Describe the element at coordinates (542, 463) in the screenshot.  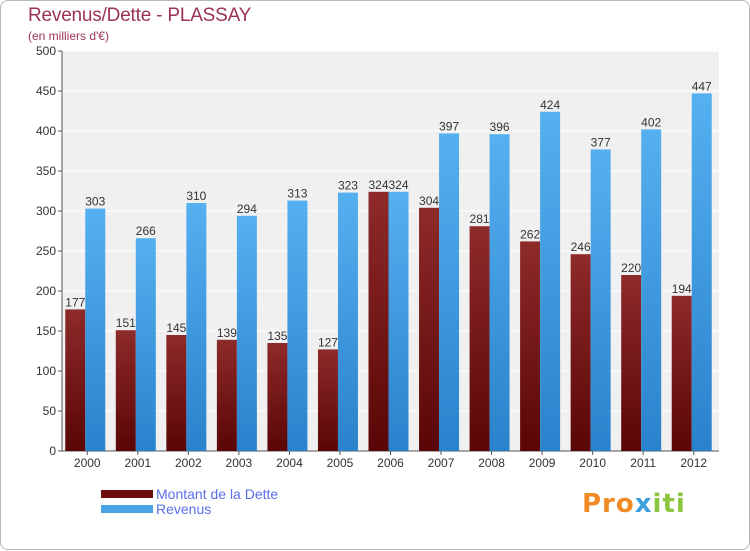
I see `x-tick-label: 2009` at that location.